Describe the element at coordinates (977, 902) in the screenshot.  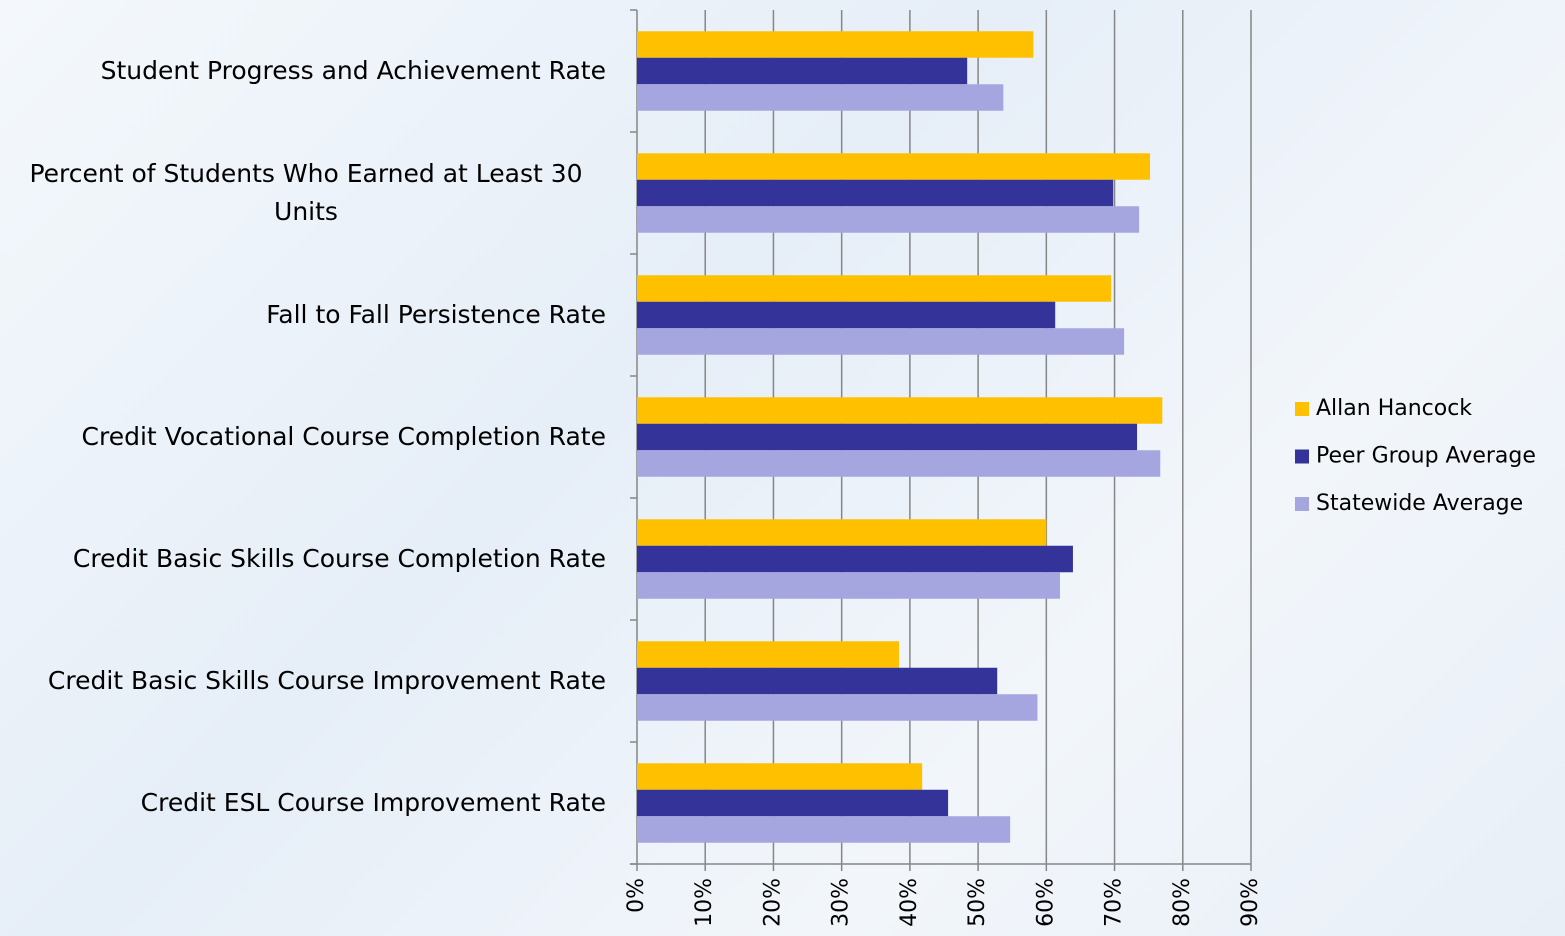
I see `x-tick-label: 50%` at that location.